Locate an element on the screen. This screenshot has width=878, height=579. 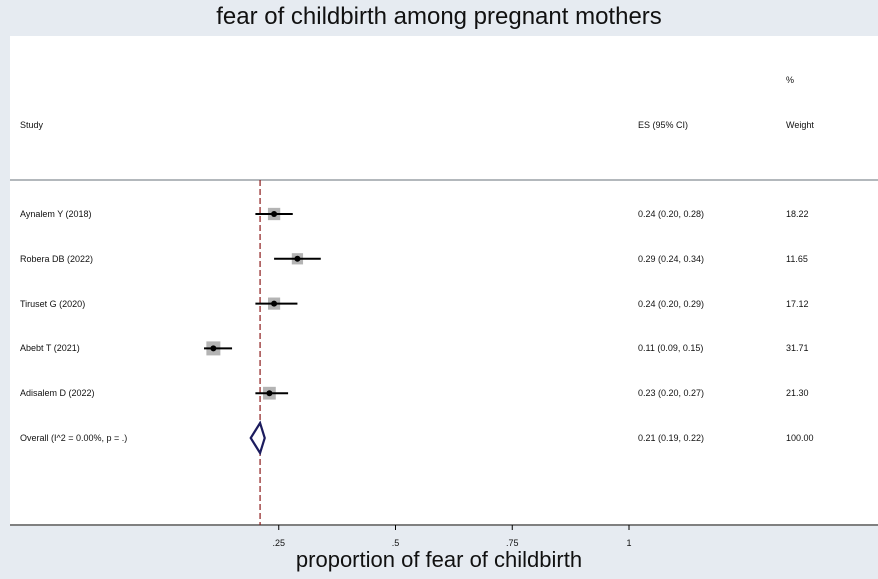
overall-label: Overall (I^2 = 0.00%, p = .) is located at coordinates (74, 438).